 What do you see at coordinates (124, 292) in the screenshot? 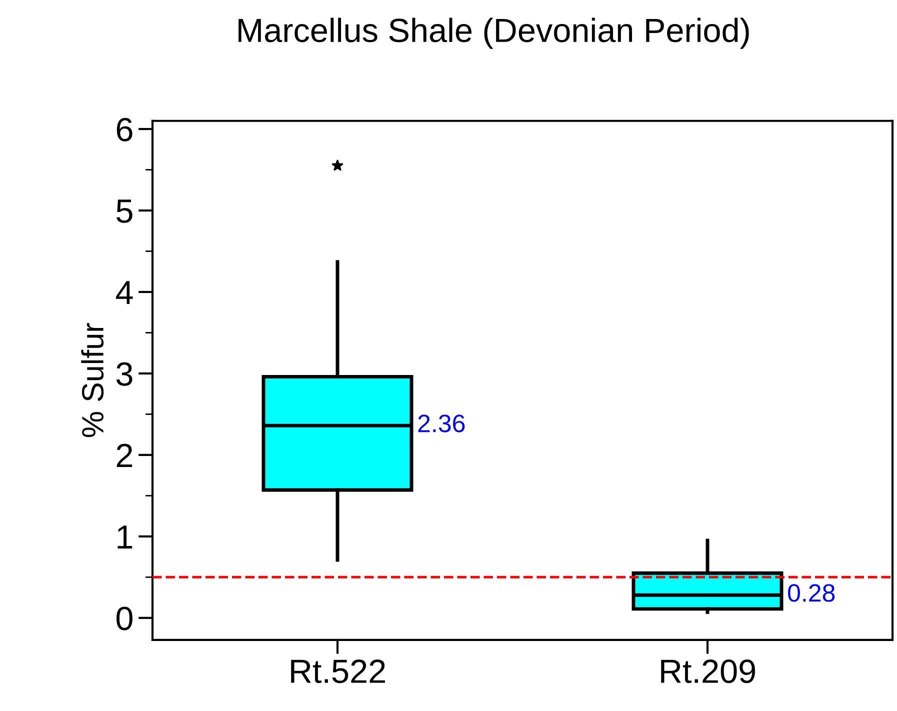
I see `y-tick-label: 4` at bounding box center [124, 292].